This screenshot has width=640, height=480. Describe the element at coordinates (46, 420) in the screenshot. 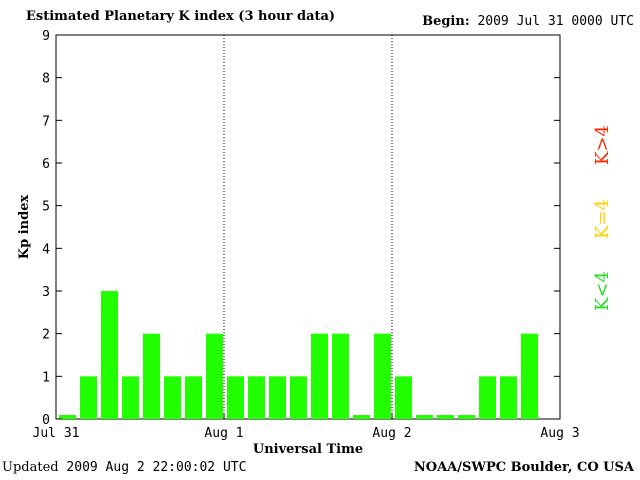

I see `y-tick-label: 0` at that location.